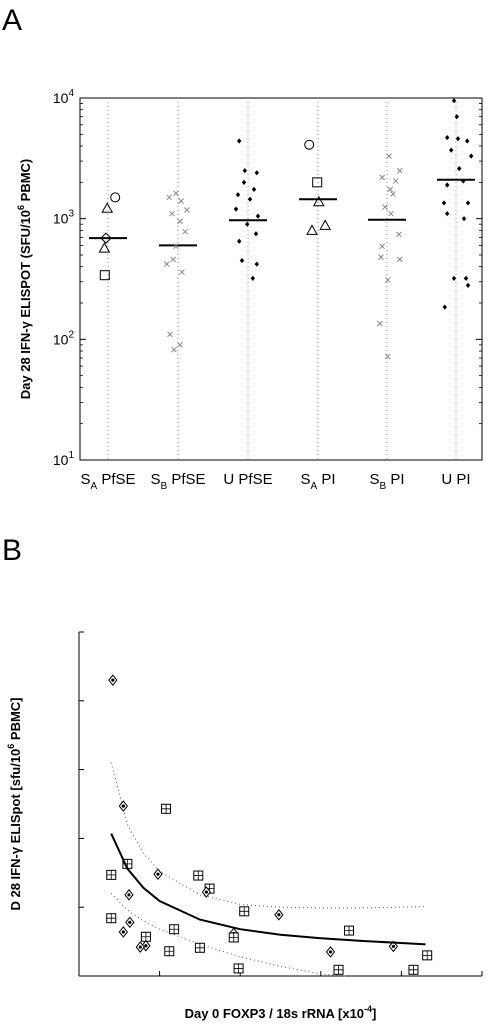  Describe the element at coordinates (71, 214) in the screenshot. I see `y-tick-exp: 3` at that location.